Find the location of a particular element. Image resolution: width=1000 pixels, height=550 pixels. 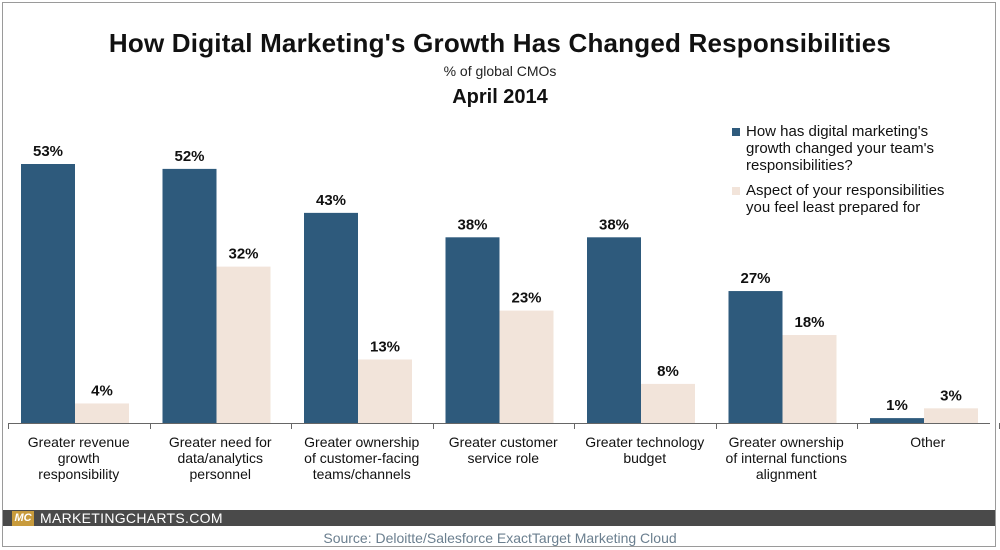

data-label-series-1-cat-7: 1% is located at coordinates (897, 405).